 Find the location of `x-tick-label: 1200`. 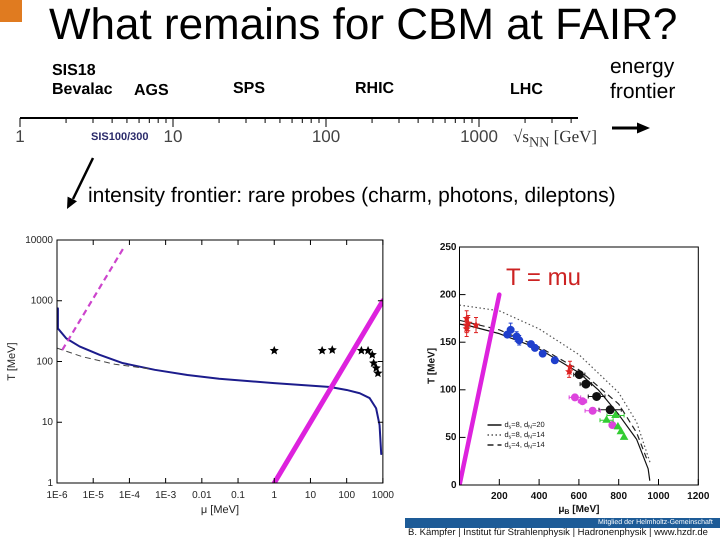

x-tick-label: 1200 is located at coordinates (698, 496).